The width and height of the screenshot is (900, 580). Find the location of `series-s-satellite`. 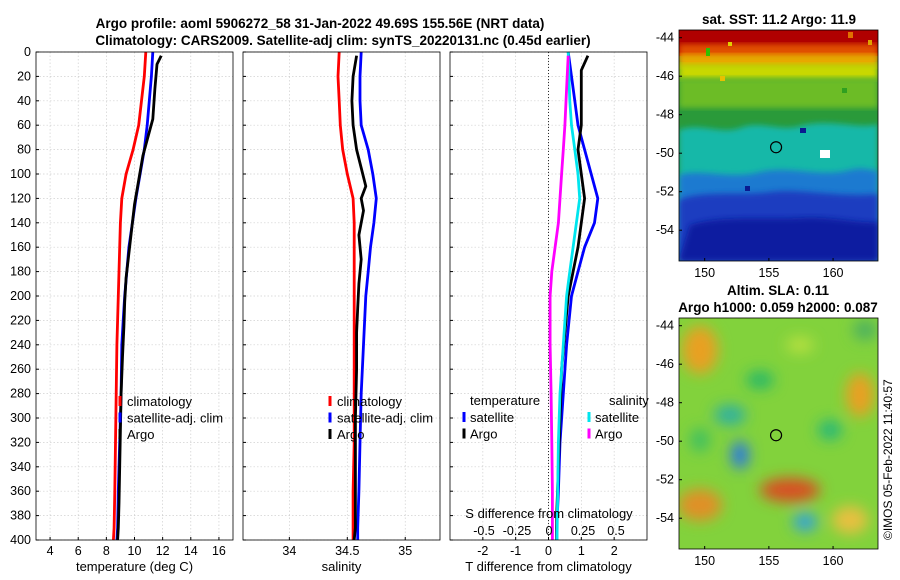

series-s-satellite is located at coordinates (568, 296).